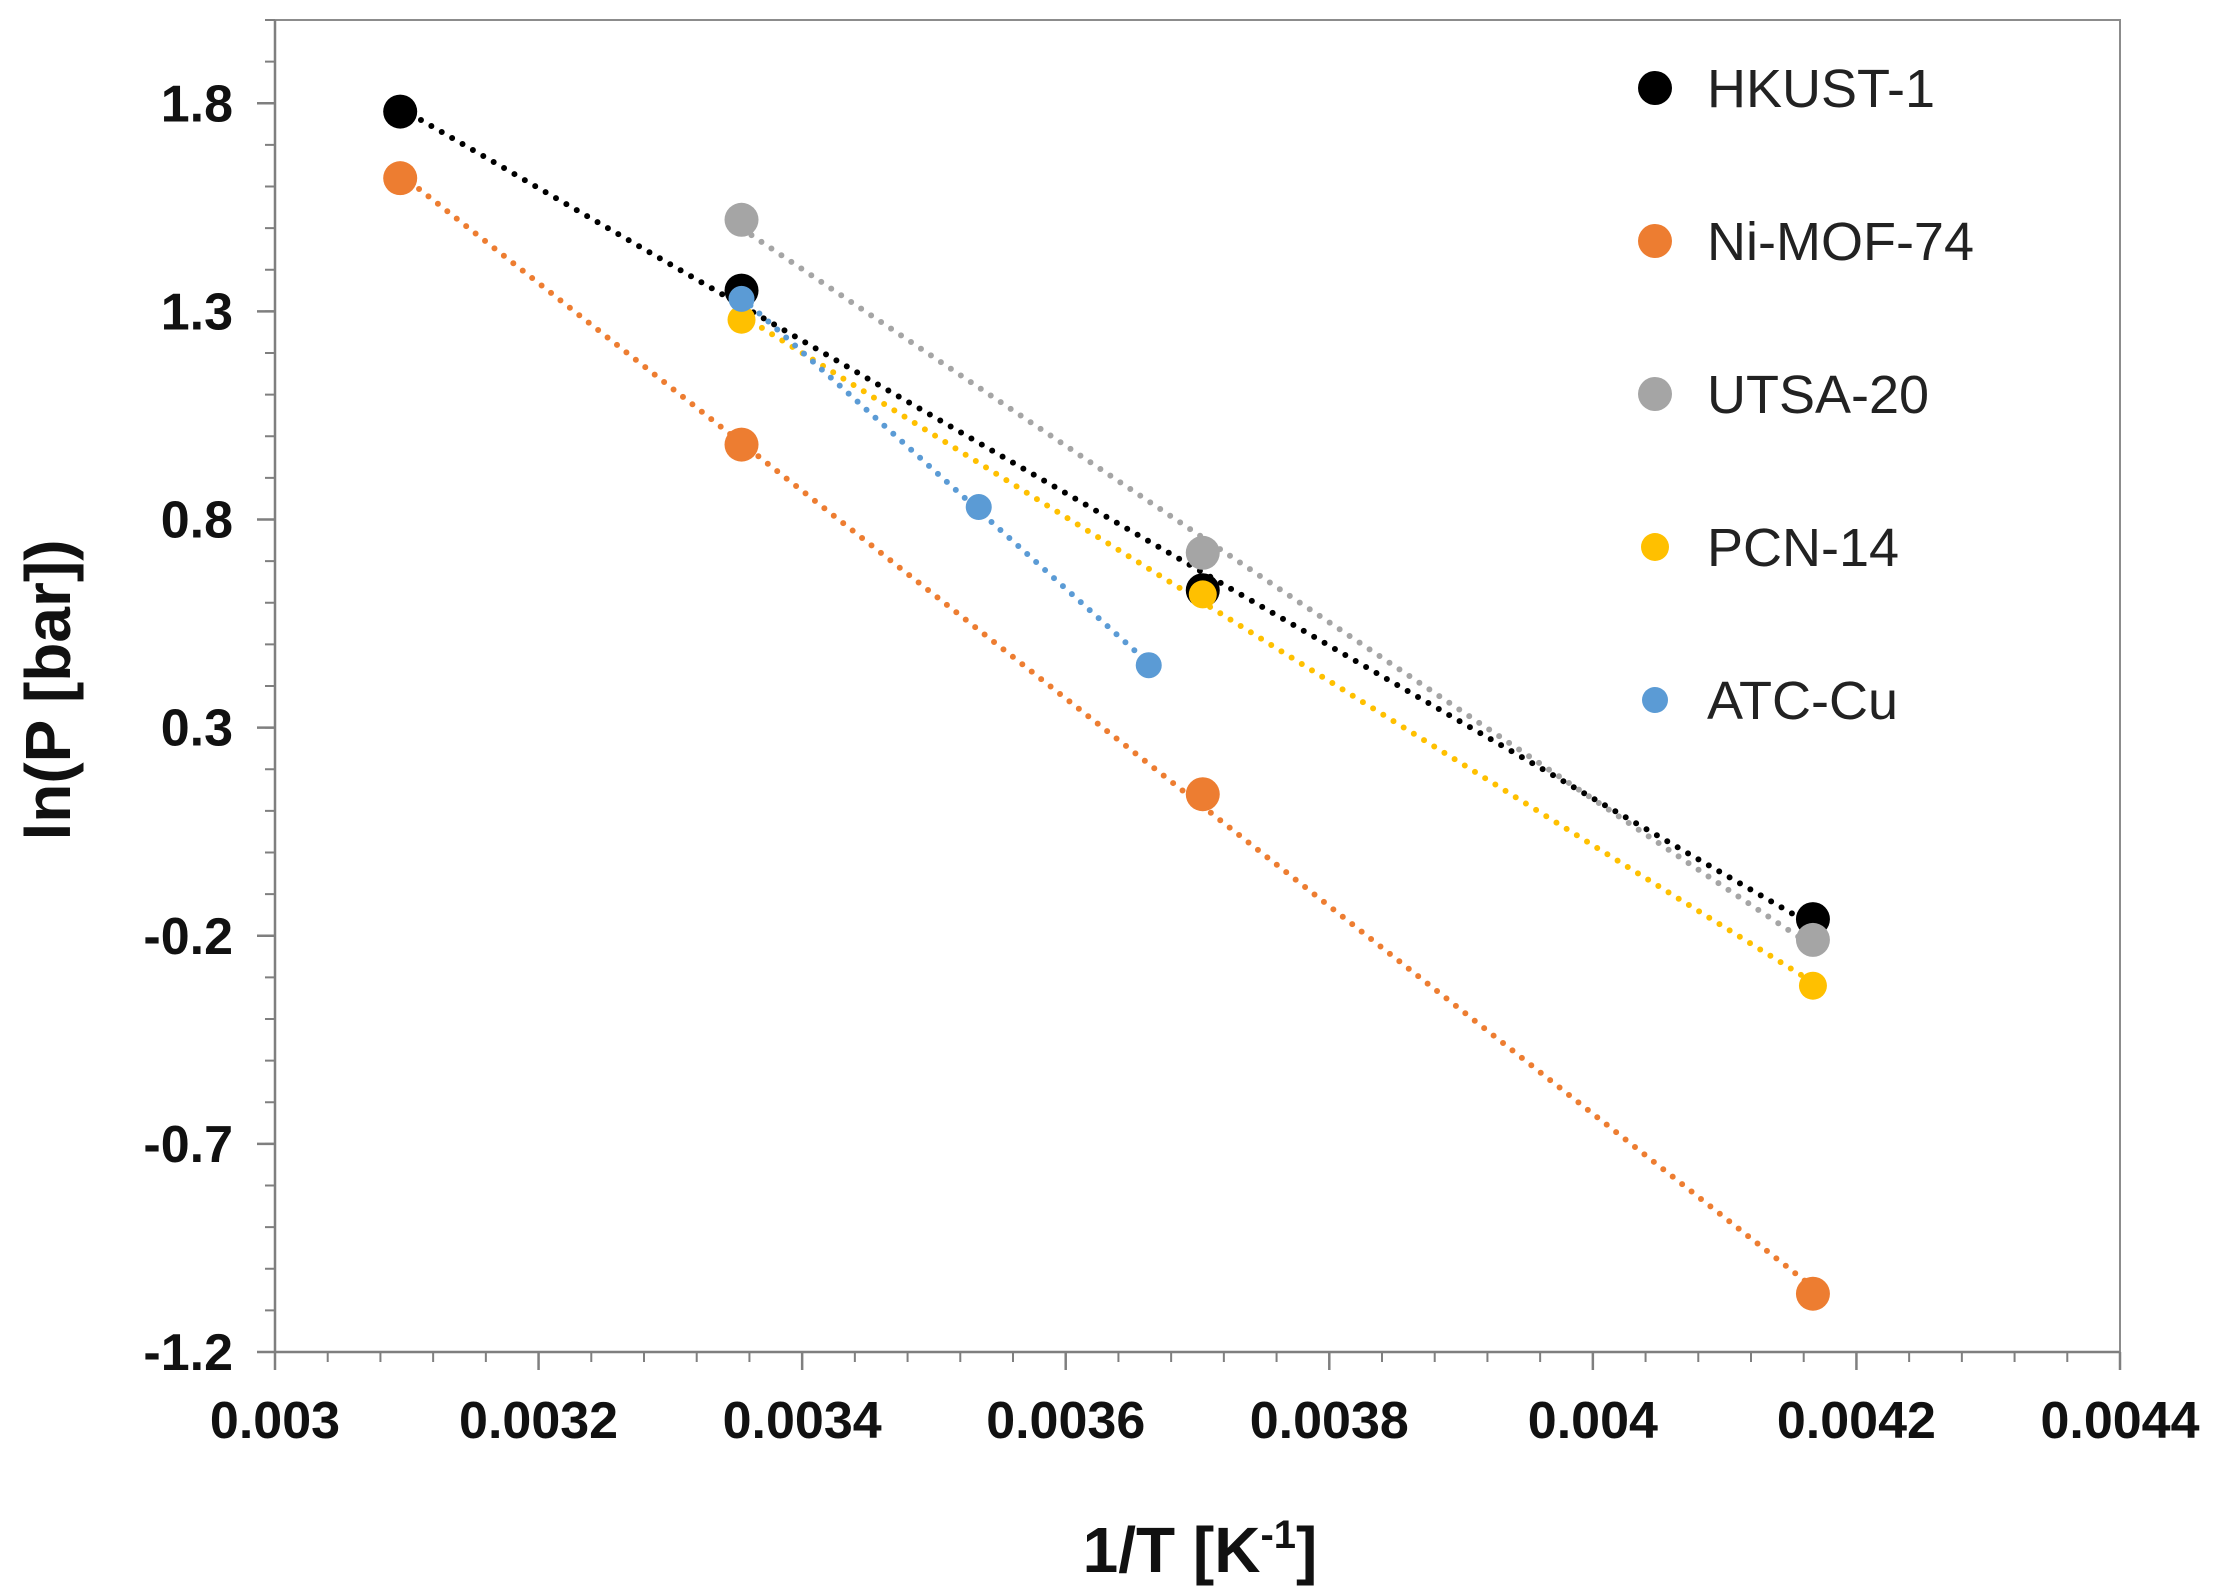 The height and width of the screenshot is (1590, 2225). I want to click on y-tick-label: -0.7, so click(188, 1145).